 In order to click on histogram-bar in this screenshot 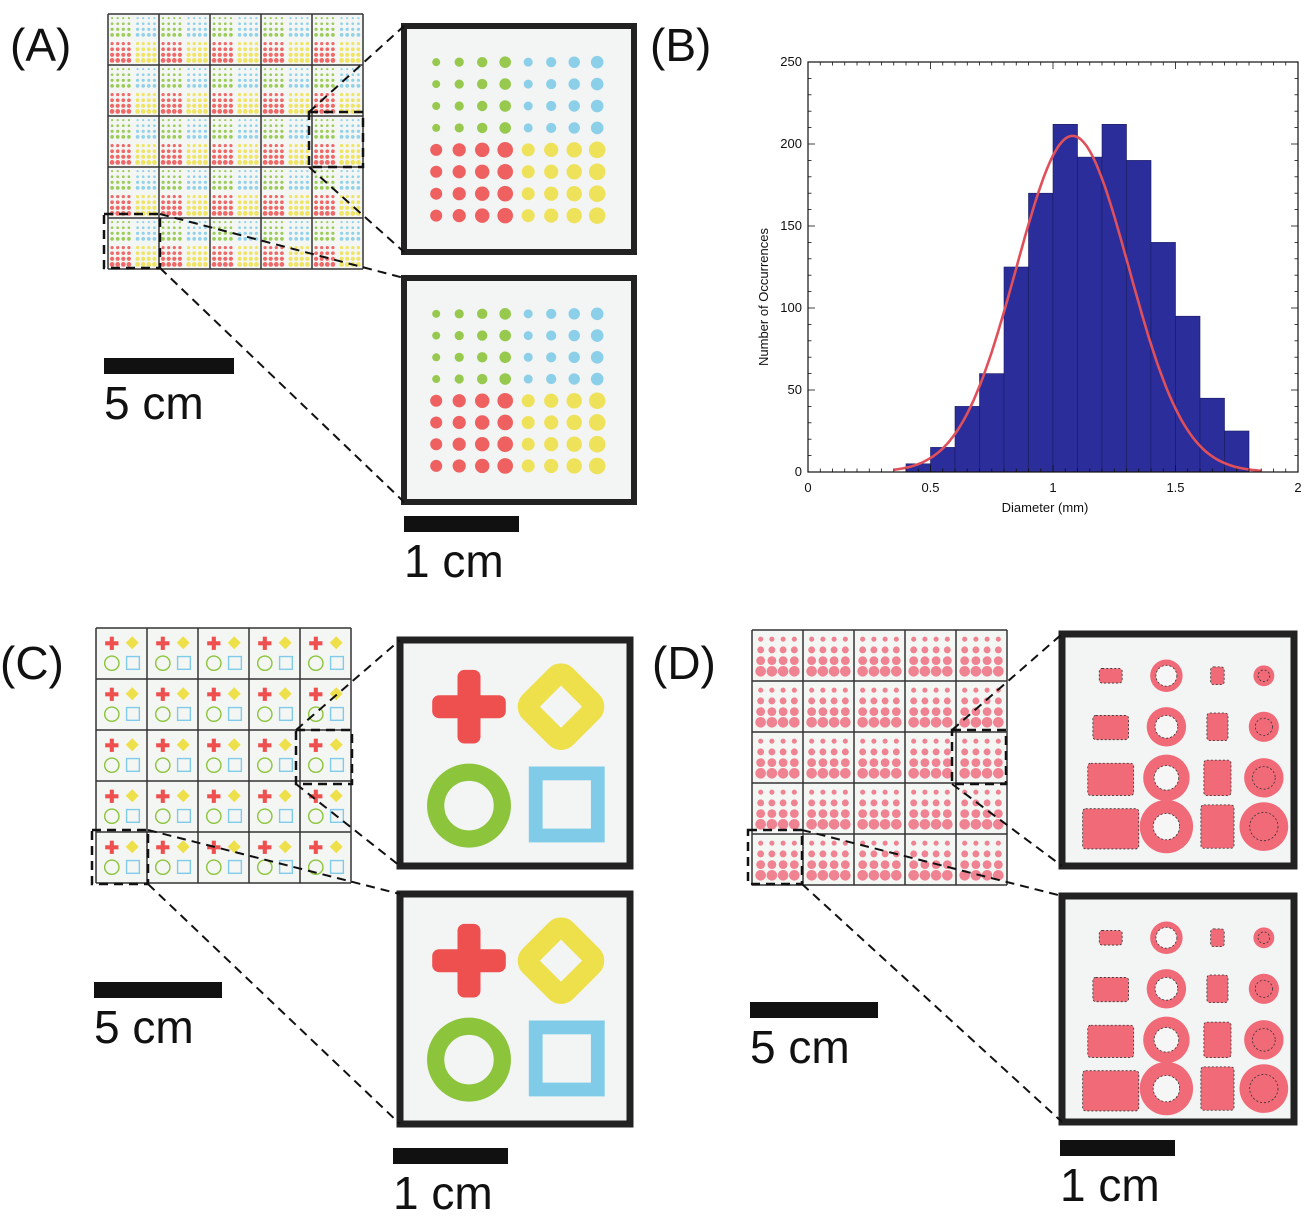, I will do `click(1188, 394)`.